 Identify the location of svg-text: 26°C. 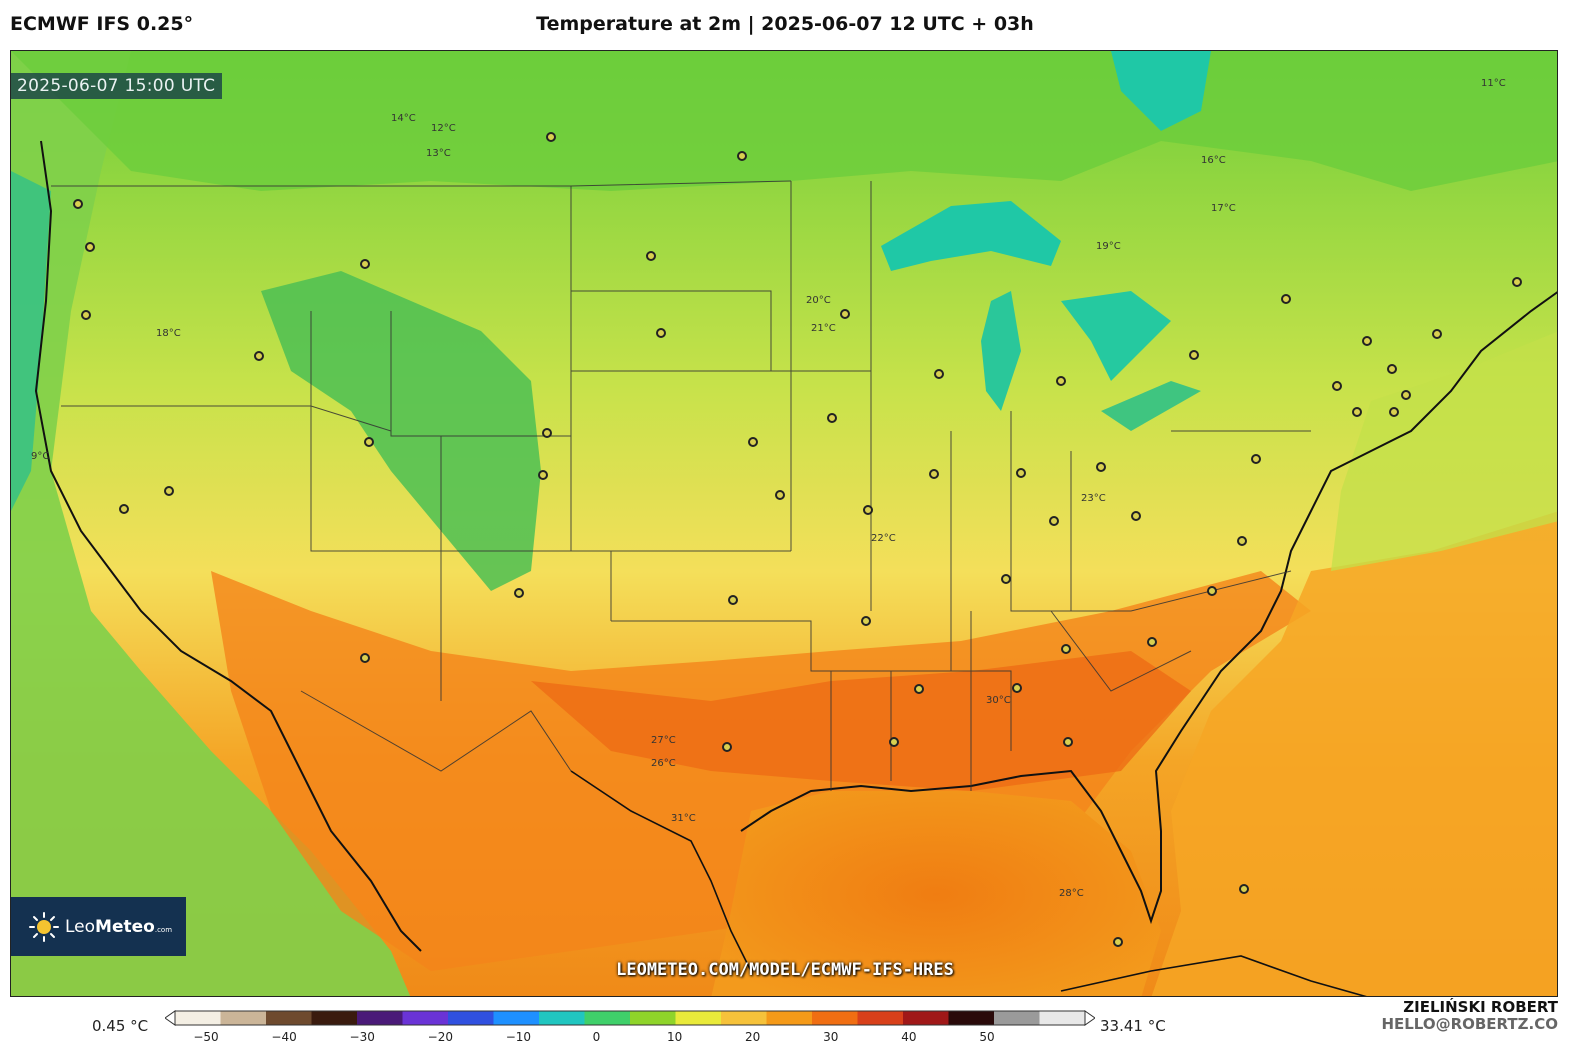
(663, 763).